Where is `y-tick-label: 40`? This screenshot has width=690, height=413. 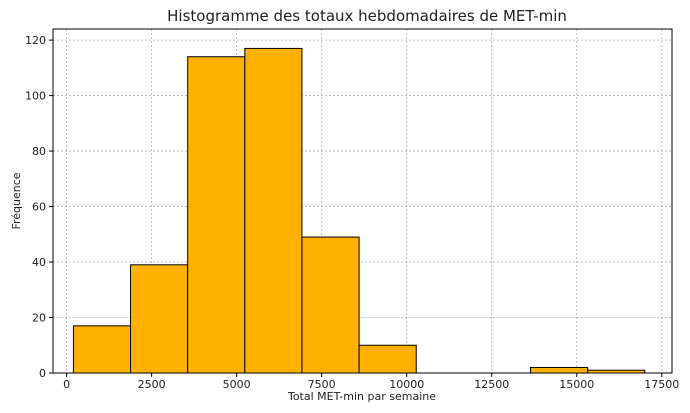 y-tick-label: 40 is located at coordinates (39, 262).